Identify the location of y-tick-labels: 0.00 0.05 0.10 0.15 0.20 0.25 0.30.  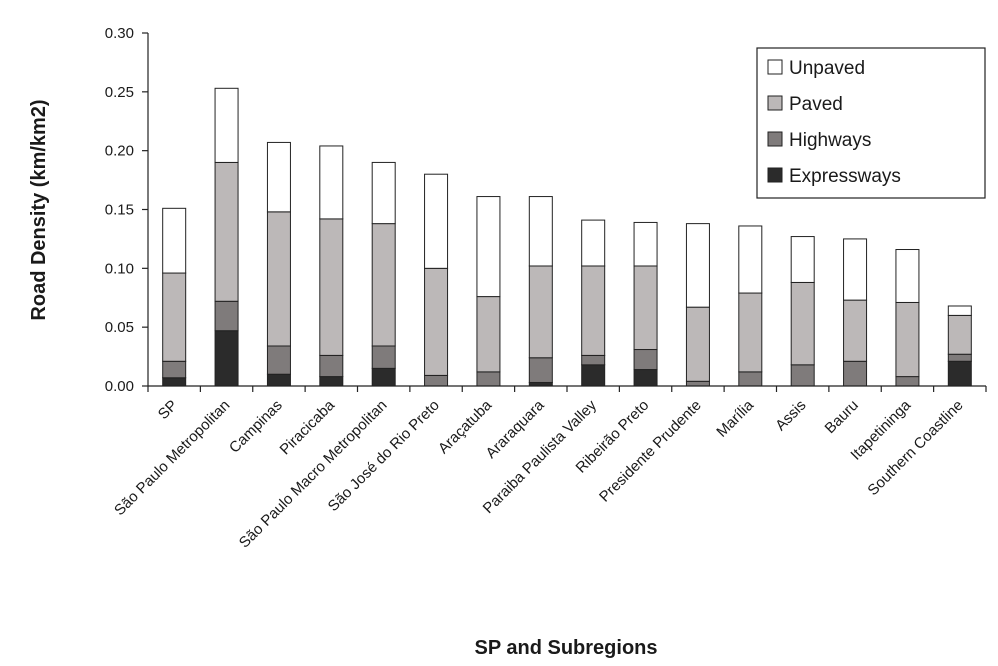
(119, 210).